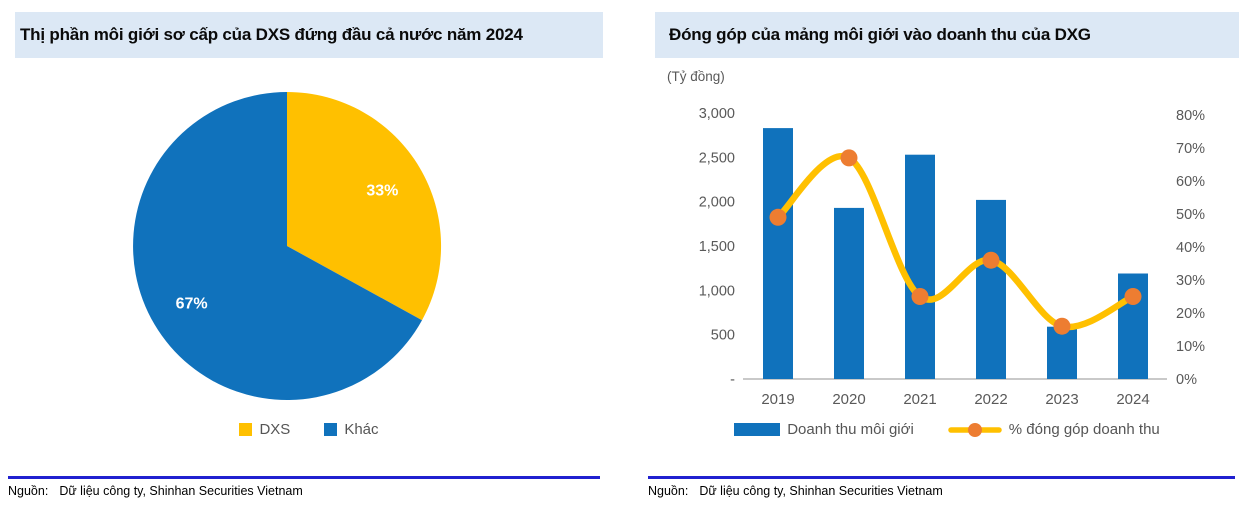 This screenshot has width=1239, height=512. I want to click on line-marker-2023, so click(1062, 326).